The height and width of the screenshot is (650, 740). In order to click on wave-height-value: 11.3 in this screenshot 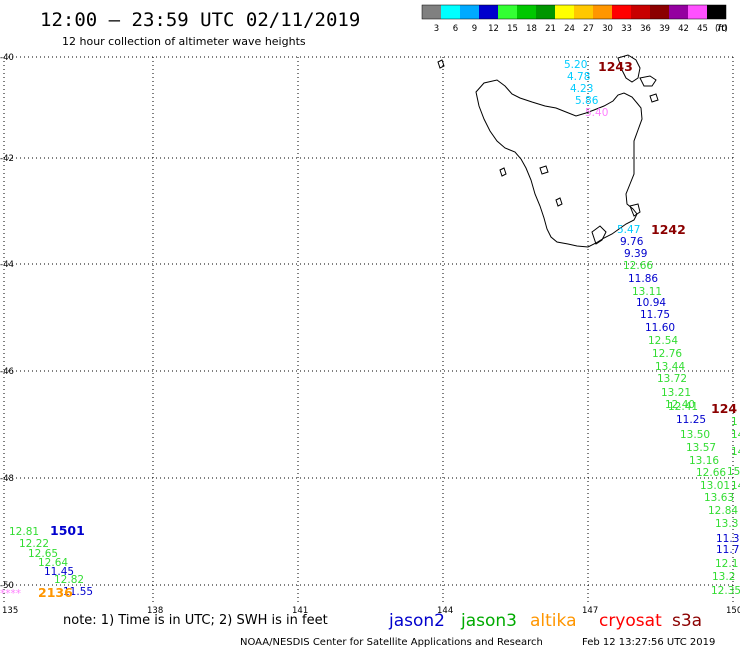, I will do `click(727, 539)`.